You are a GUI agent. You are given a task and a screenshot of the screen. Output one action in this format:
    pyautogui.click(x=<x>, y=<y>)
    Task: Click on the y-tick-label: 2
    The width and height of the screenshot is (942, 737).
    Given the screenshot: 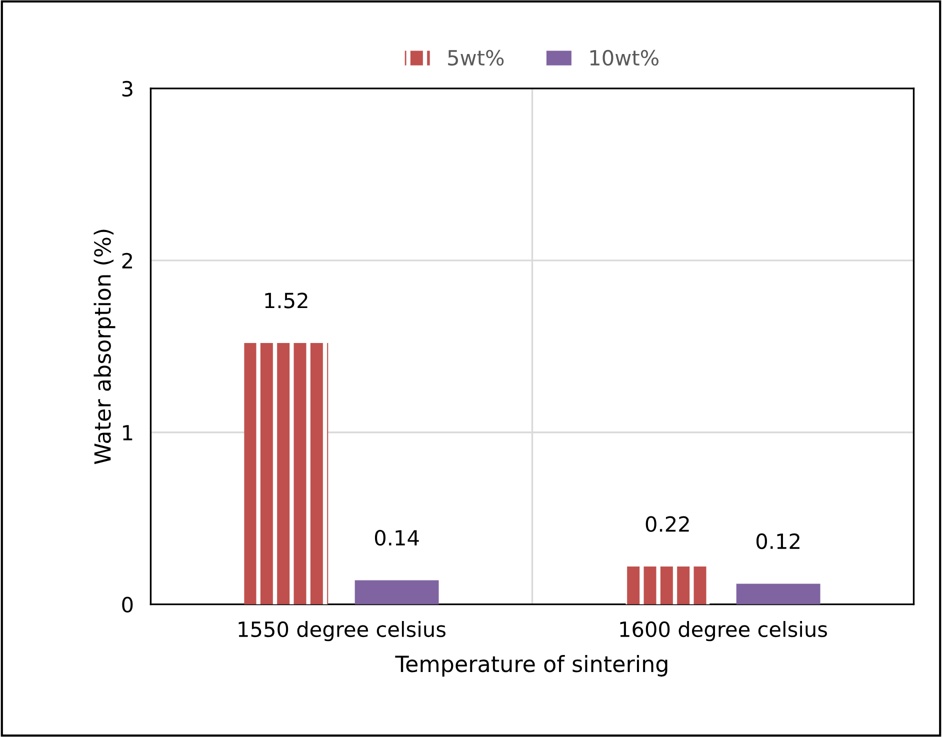 What is the action you would take?
    pyautogui.click(x=127, y=260)
    